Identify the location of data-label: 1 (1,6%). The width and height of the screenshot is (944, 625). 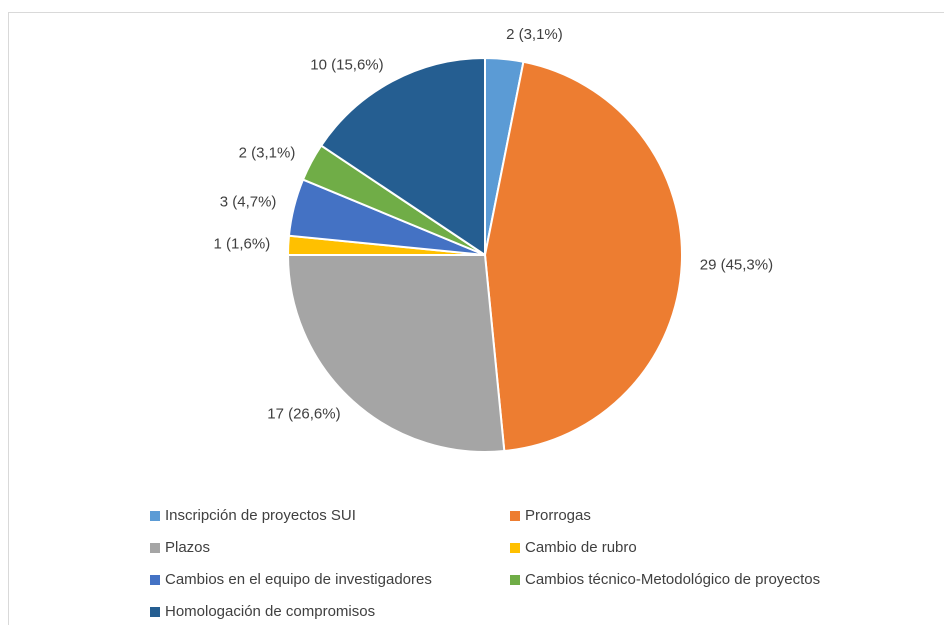
(242, 243).